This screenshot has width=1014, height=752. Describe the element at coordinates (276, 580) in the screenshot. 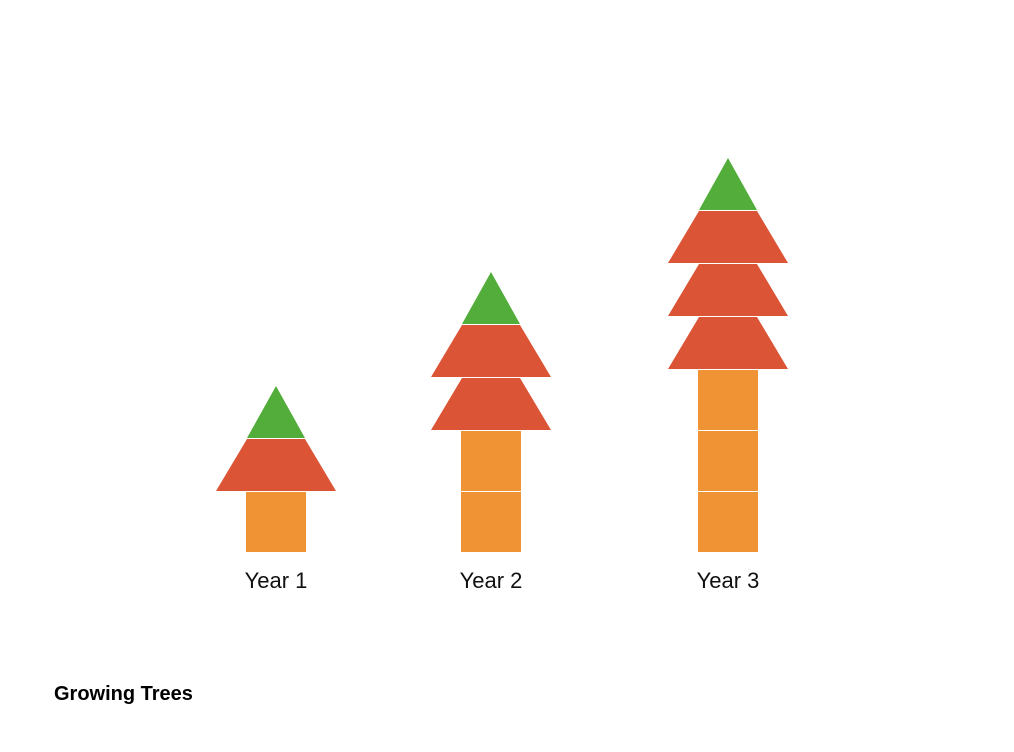

I see `tree-label: Year 1` at that location.